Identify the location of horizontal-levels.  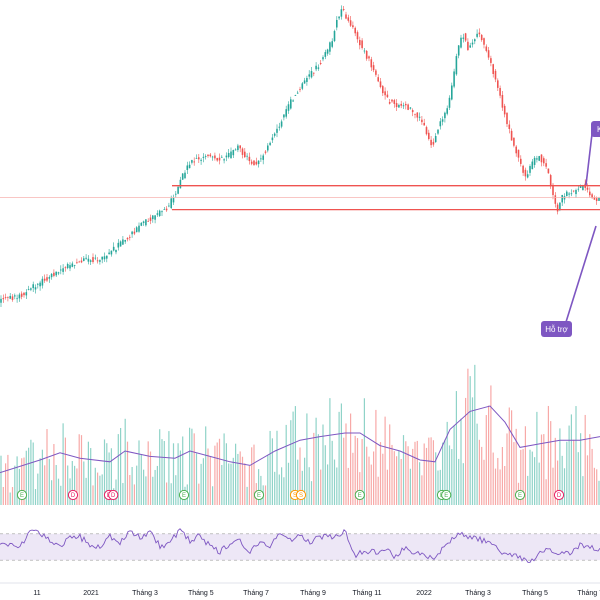
(300, 198).